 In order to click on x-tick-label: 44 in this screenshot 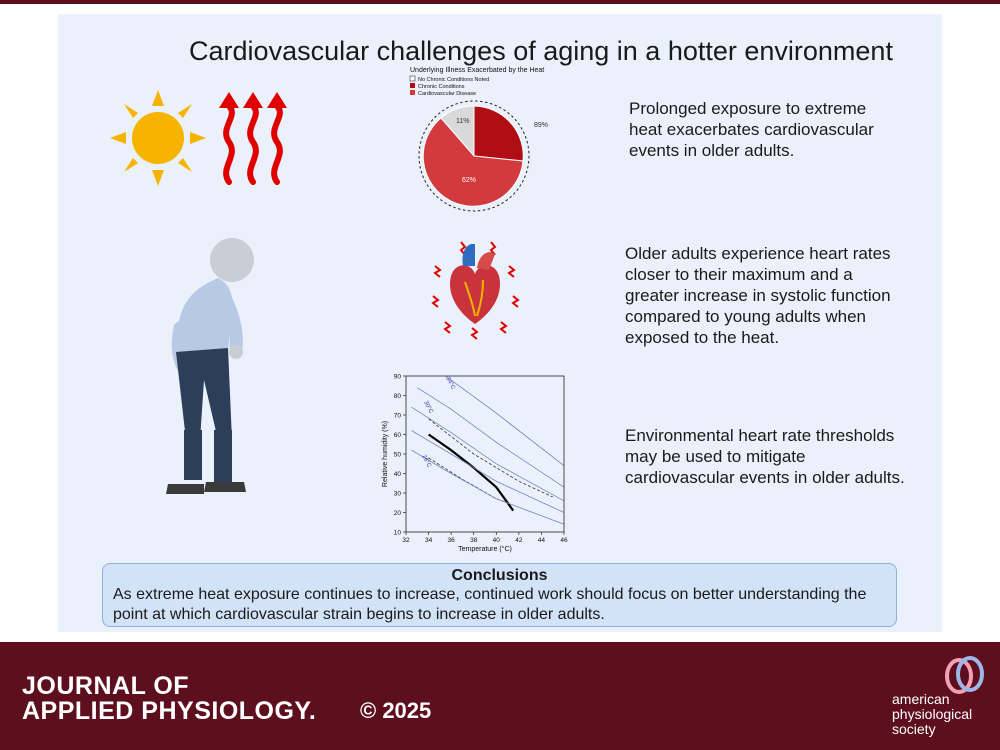, I will do `click(542, 540)`.